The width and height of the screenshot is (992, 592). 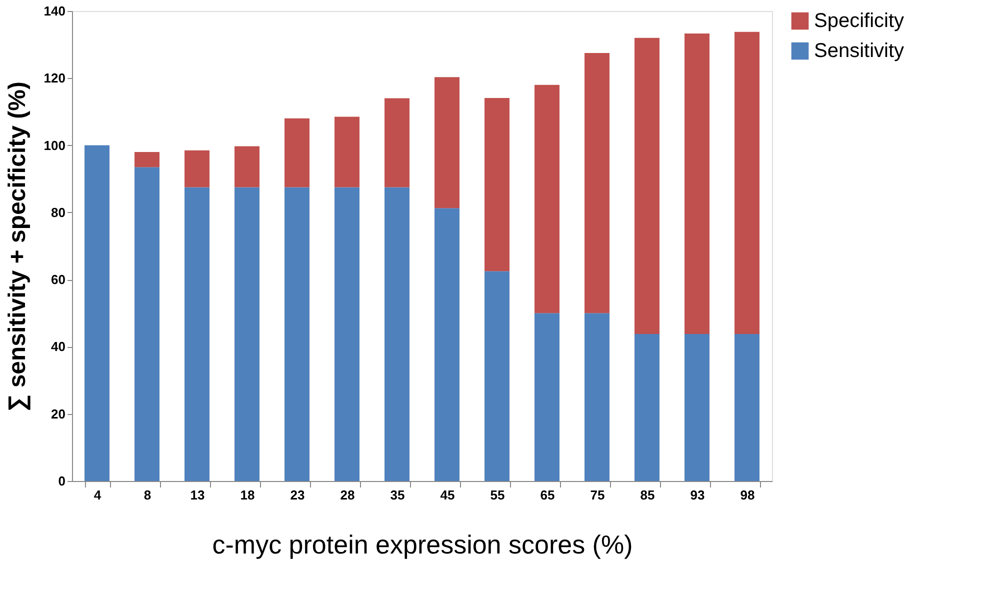 What do you see at coordinates (697, 495) in the screenshot?
I see `x-tick-label: 93` at bounding box center [697, 495].